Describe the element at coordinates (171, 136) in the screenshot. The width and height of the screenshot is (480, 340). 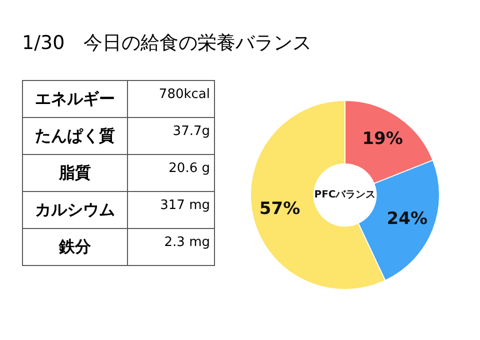
I see `text: 37.7g` at that location.